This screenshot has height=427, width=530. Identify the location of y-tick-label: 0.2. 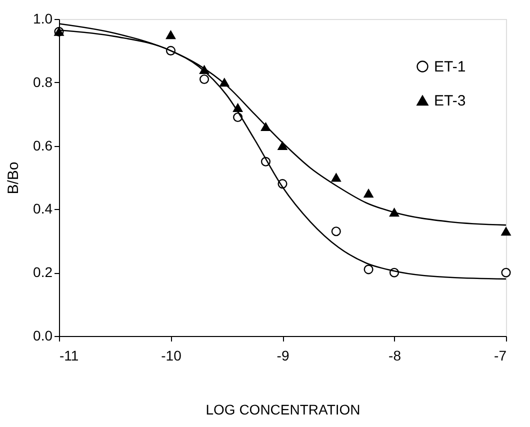
(43, 272).